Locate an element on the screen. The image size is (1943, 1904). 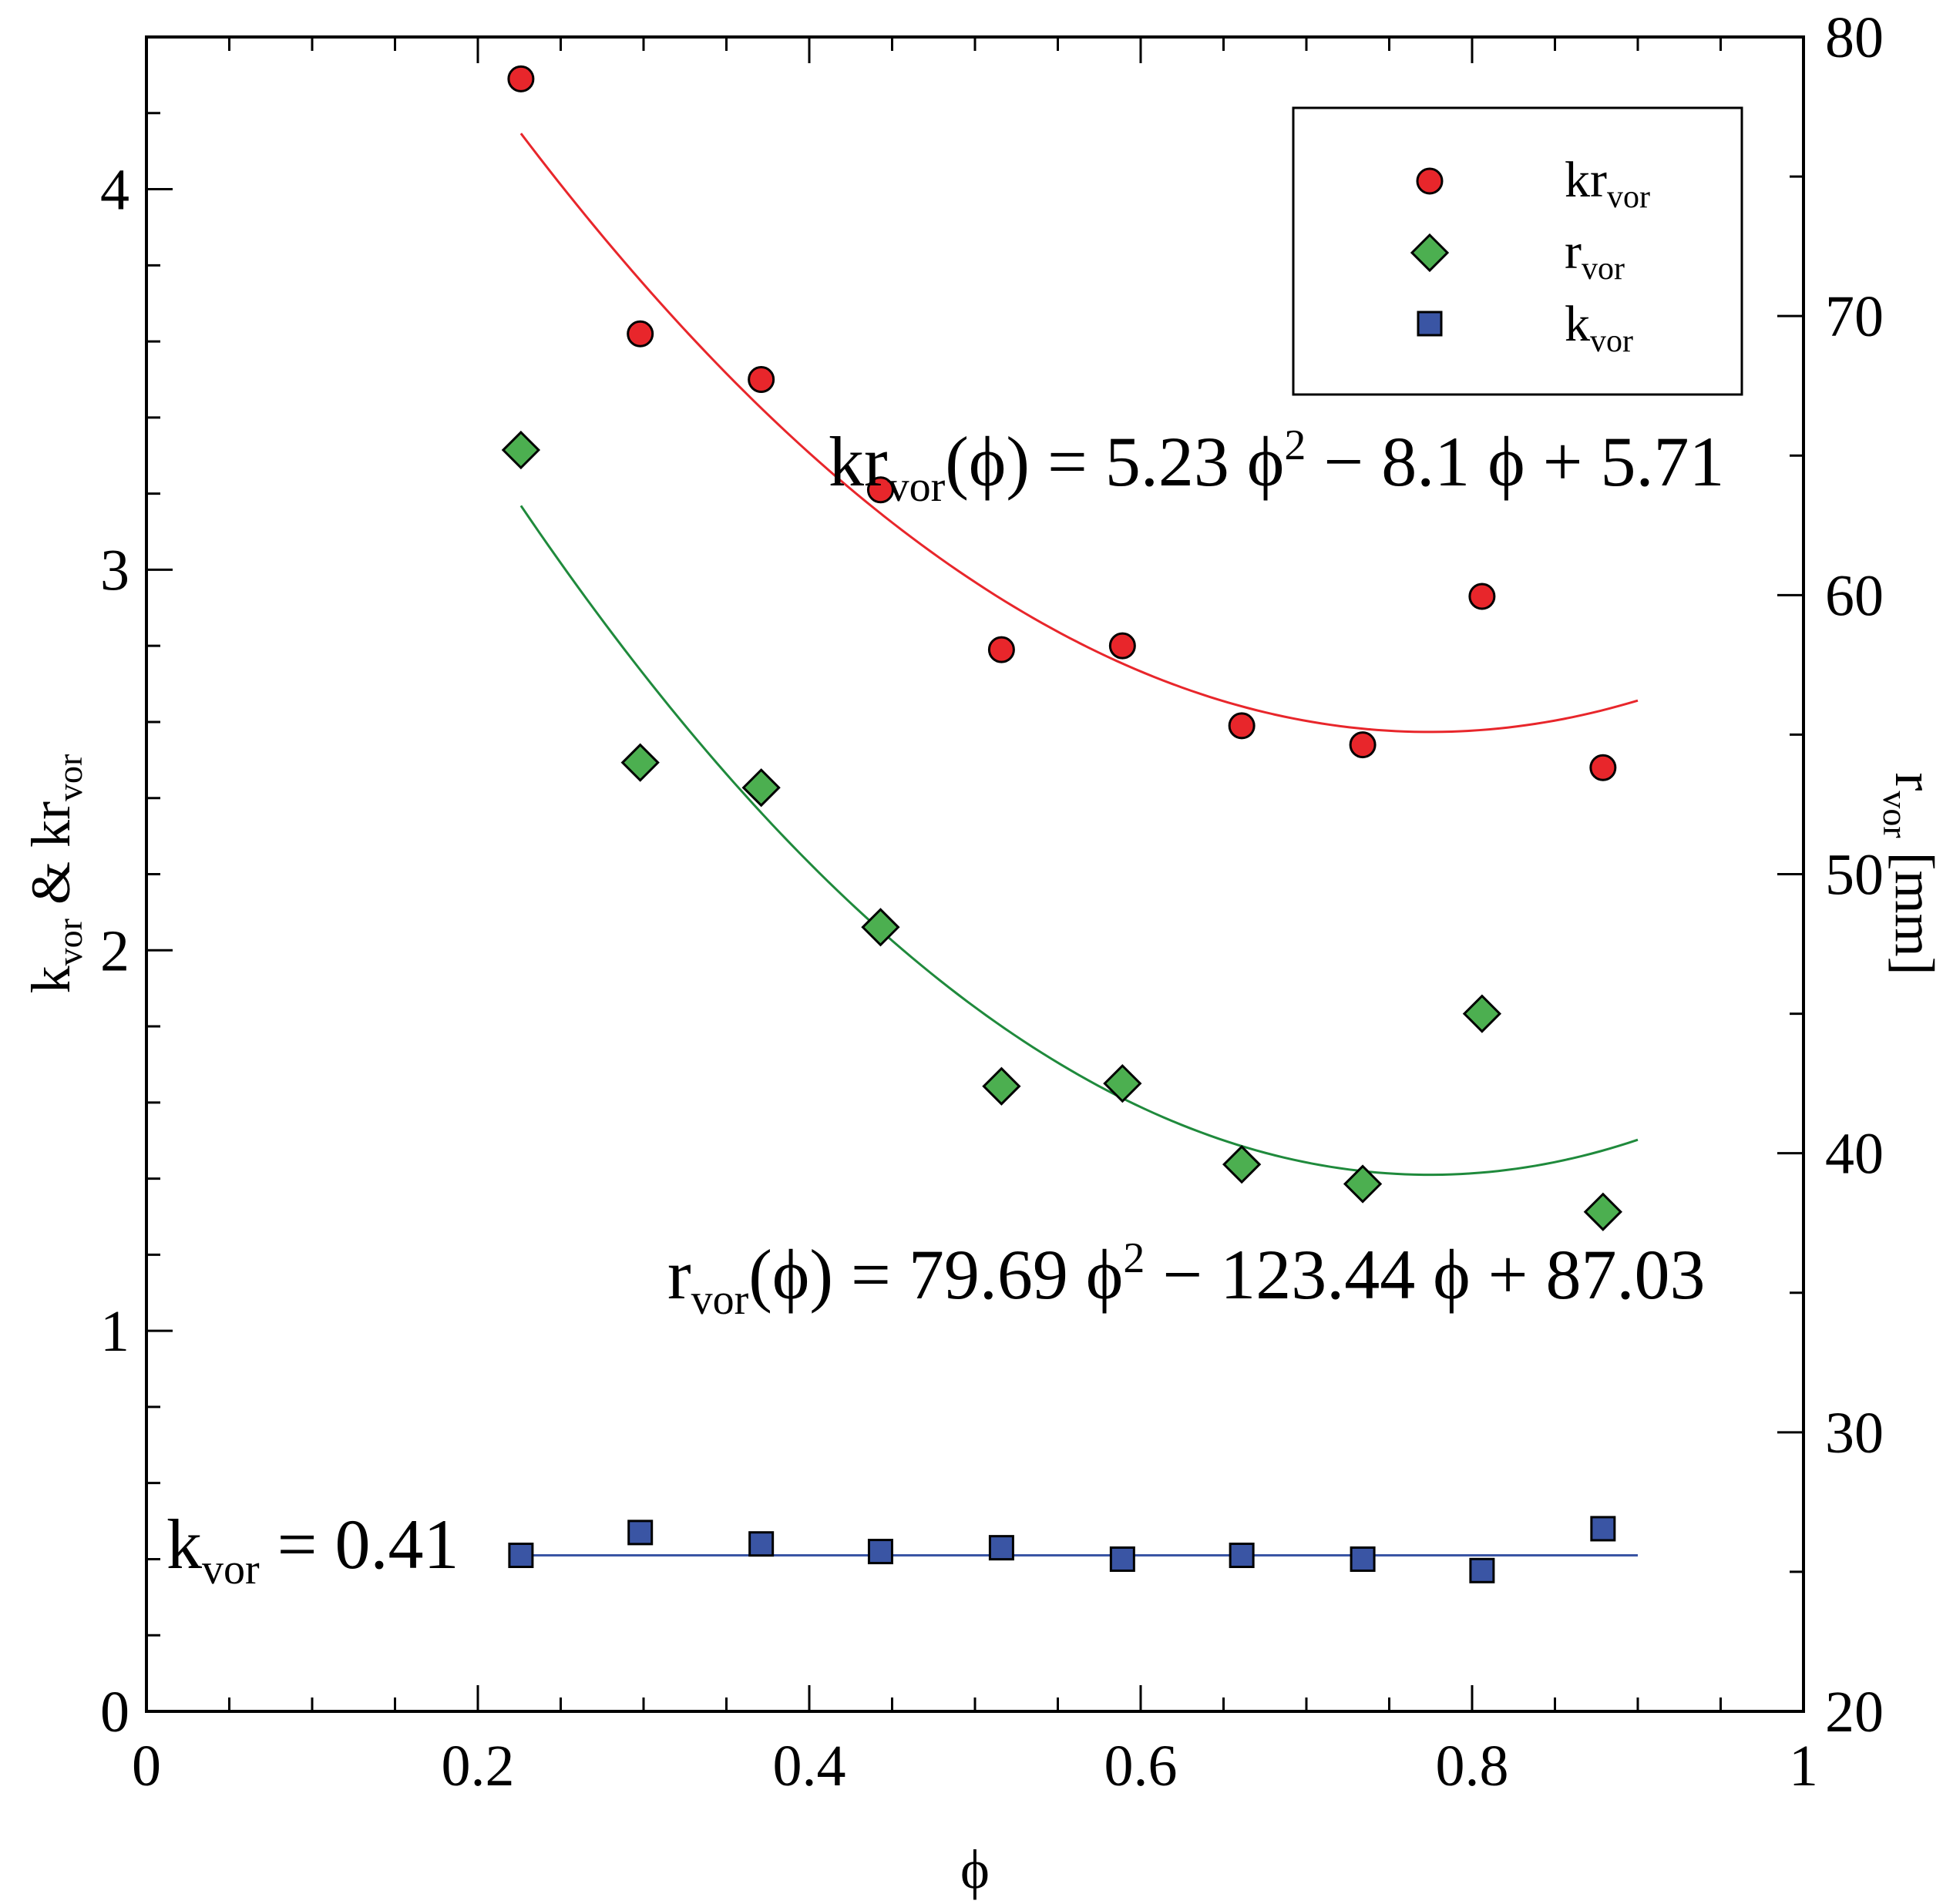
y-left-tick-label: 1 is located at coordinates (115, 1331).